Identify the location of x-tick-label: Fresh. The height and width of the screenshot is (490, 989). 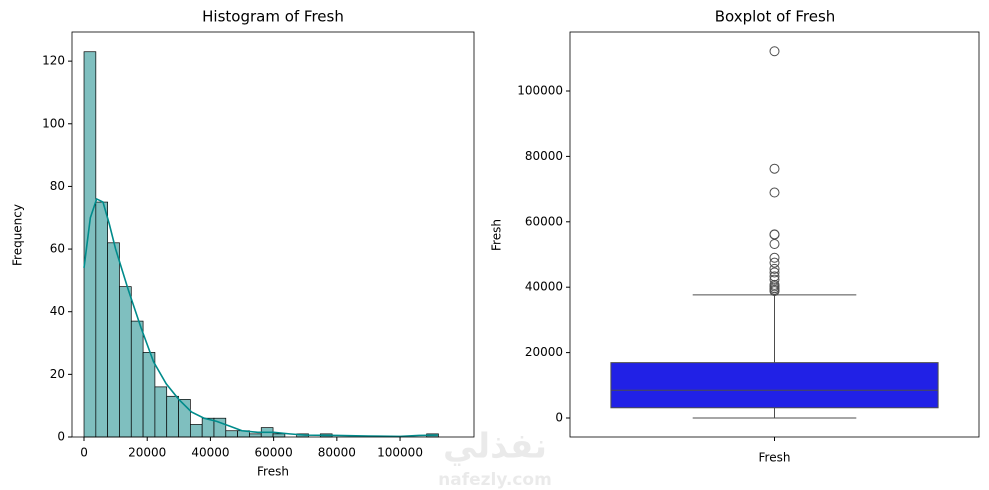
(775, 458).